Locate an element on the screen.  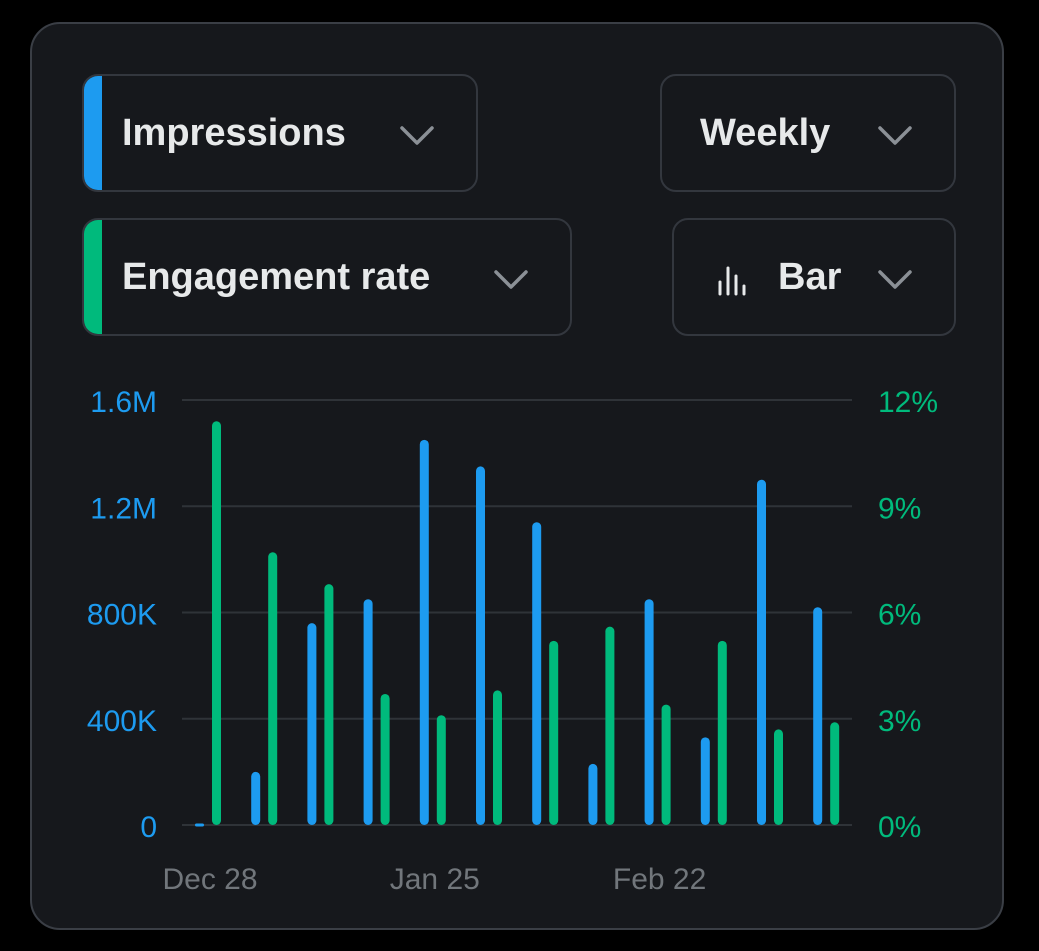
interval-dropdown: Weekly is located at coordinates (808, 133).